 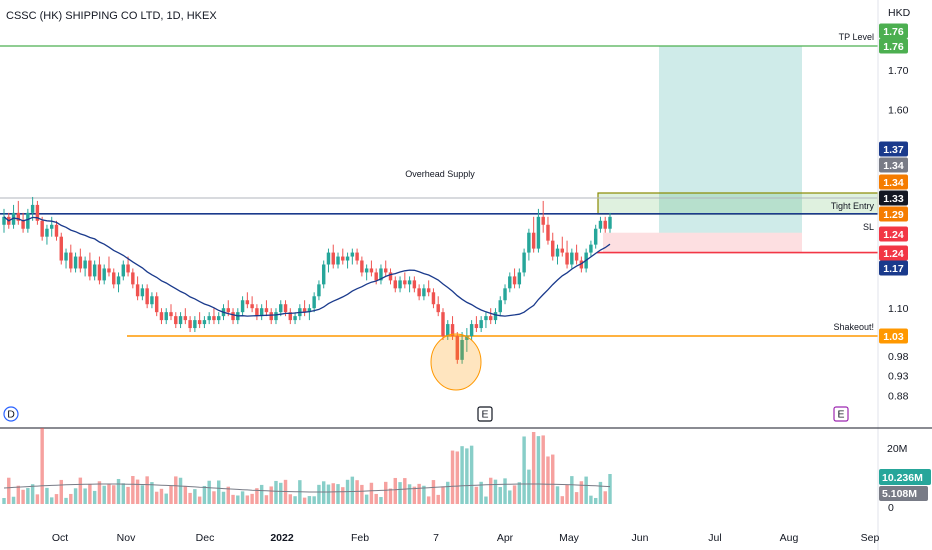 I want to click on volume-tick-zero: 0, so click(x=891, y=508).